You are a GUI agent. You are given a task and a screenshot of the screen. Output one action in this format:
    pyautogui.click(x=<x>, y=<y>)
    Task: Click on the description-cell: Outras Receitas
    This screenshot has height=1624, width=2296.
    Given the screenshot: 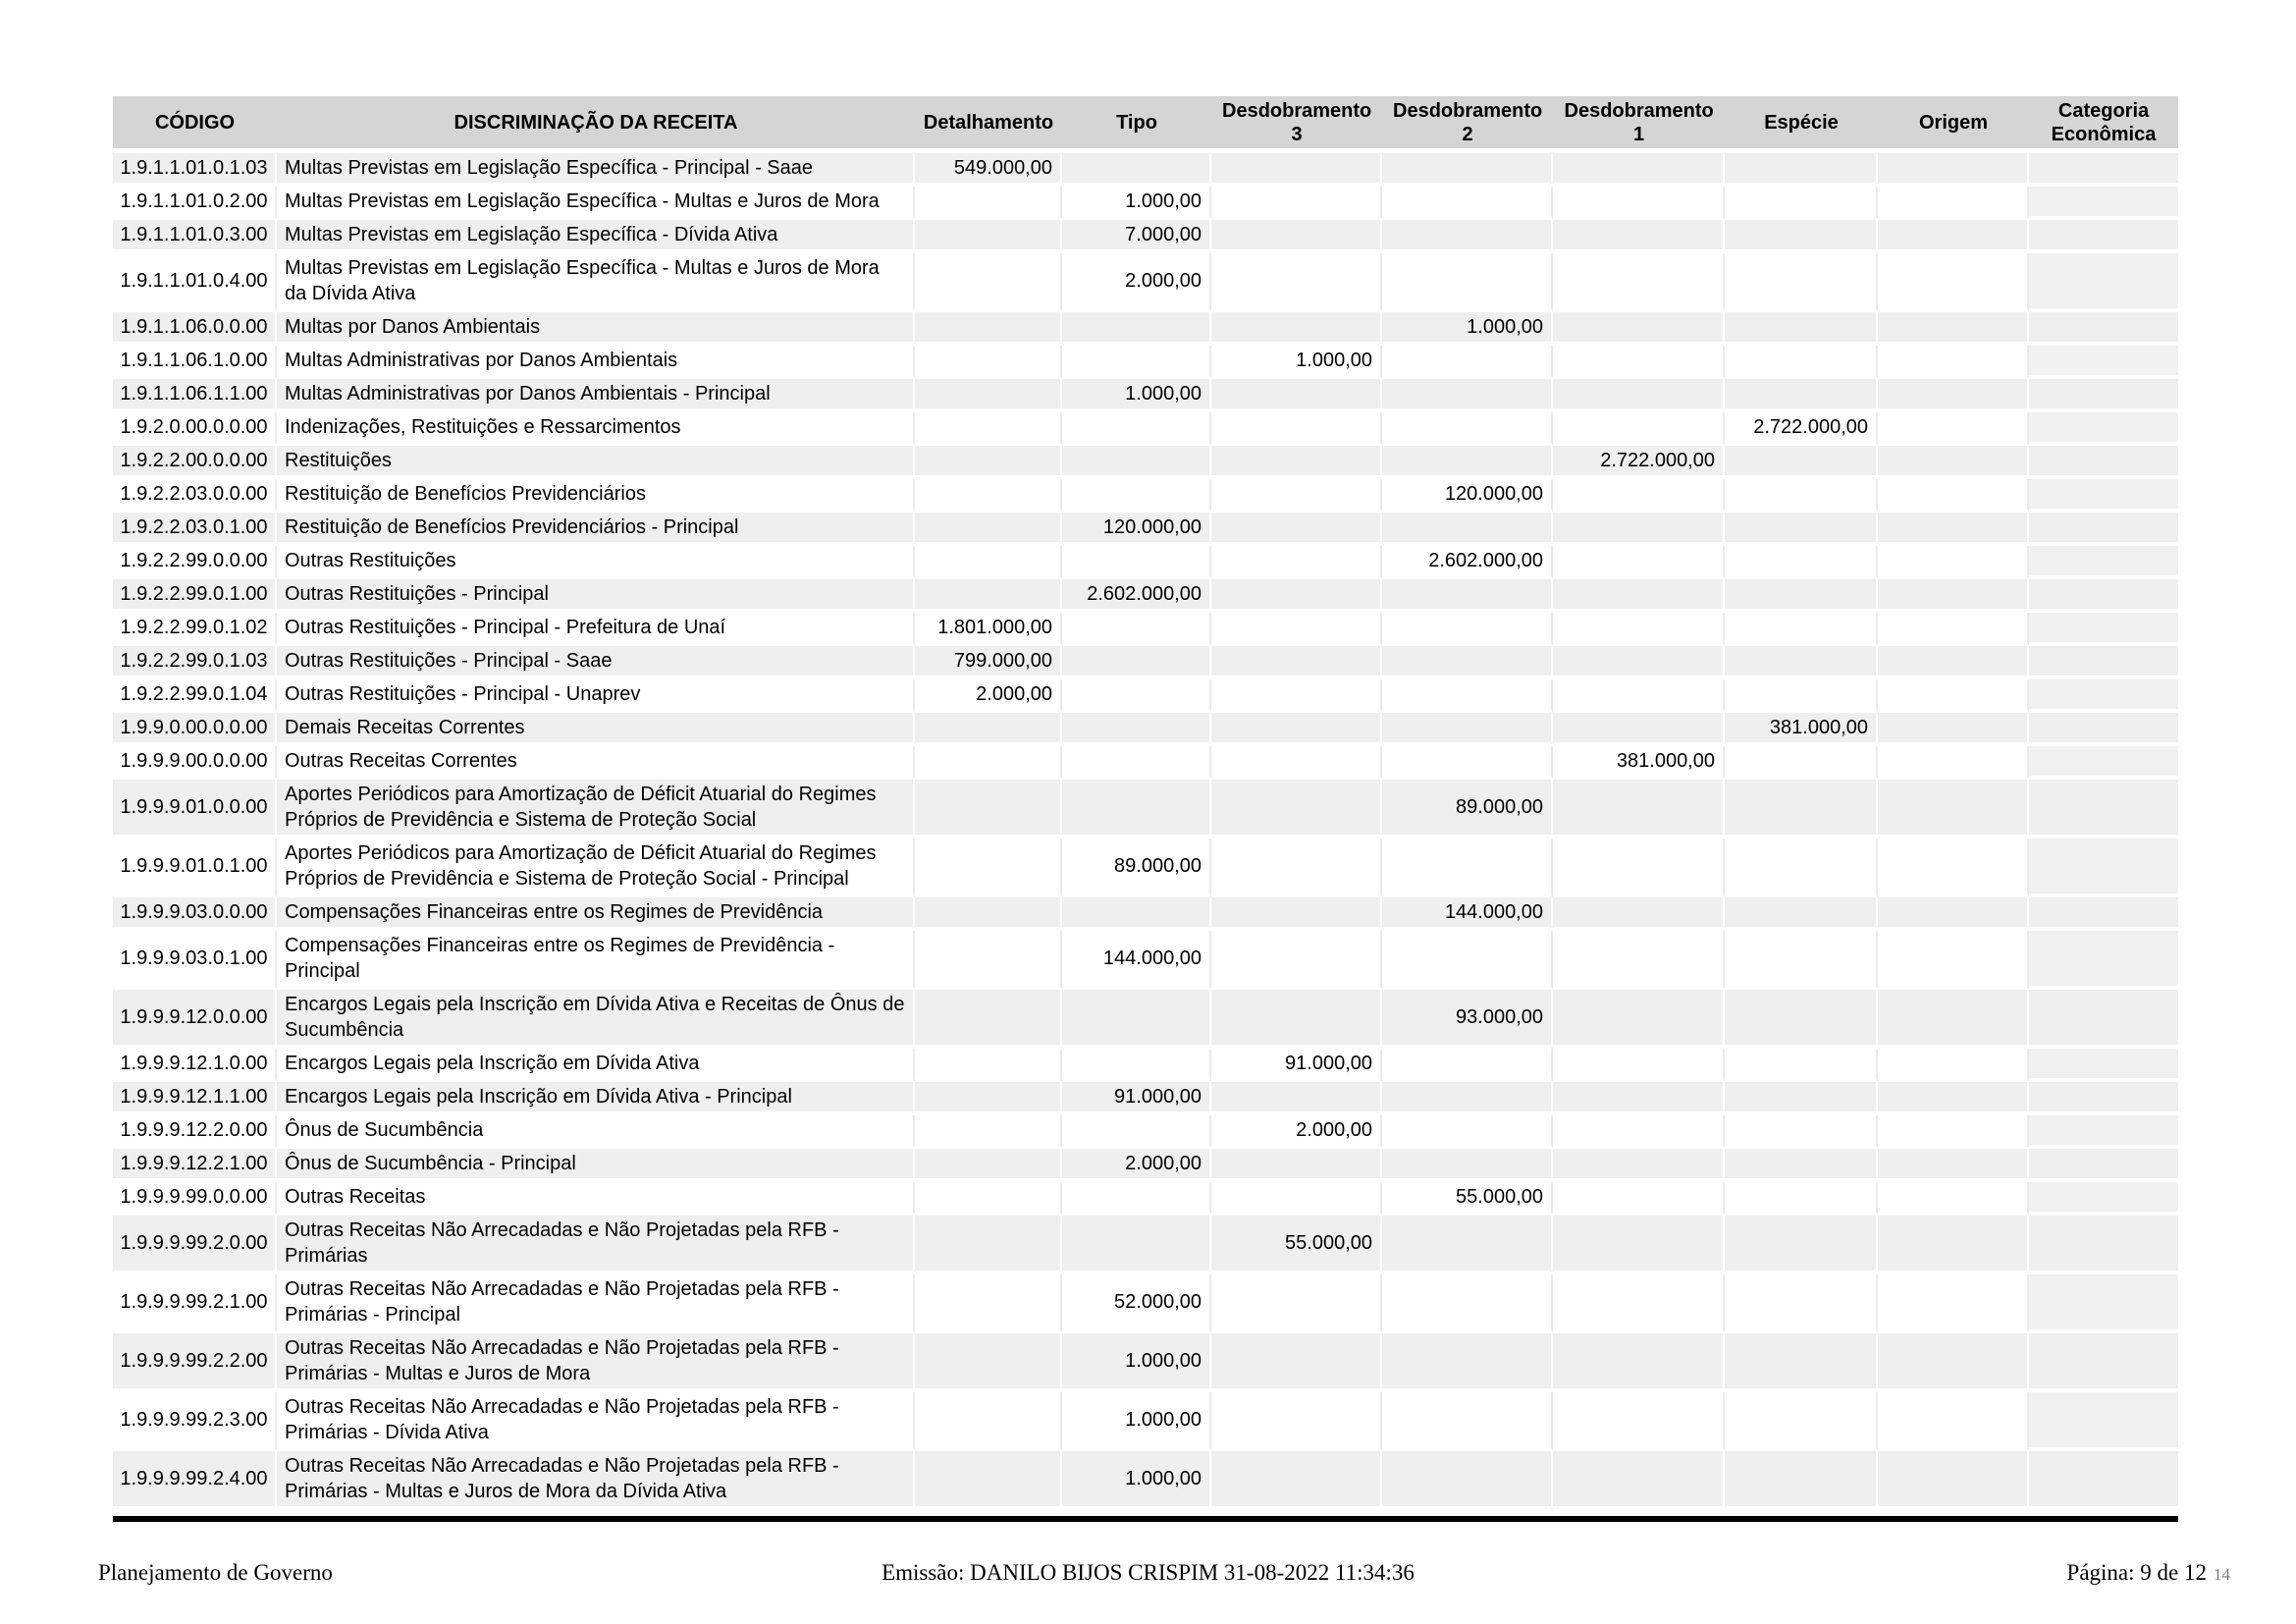 What is the action you would take?
    pyautogui.click(x=596, y=1199)
    